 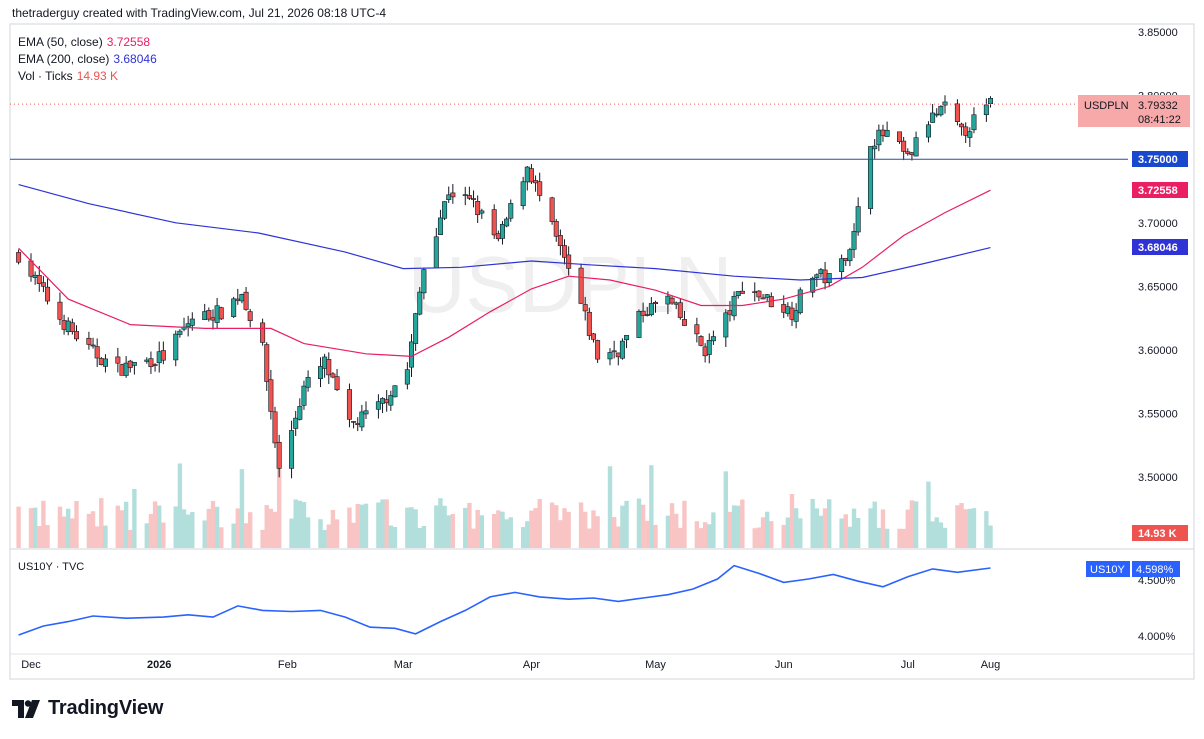 What do you see at coordinates (655, 665) in the screenshot?
I see `time-tick: May` at bounding box center [655, 665].